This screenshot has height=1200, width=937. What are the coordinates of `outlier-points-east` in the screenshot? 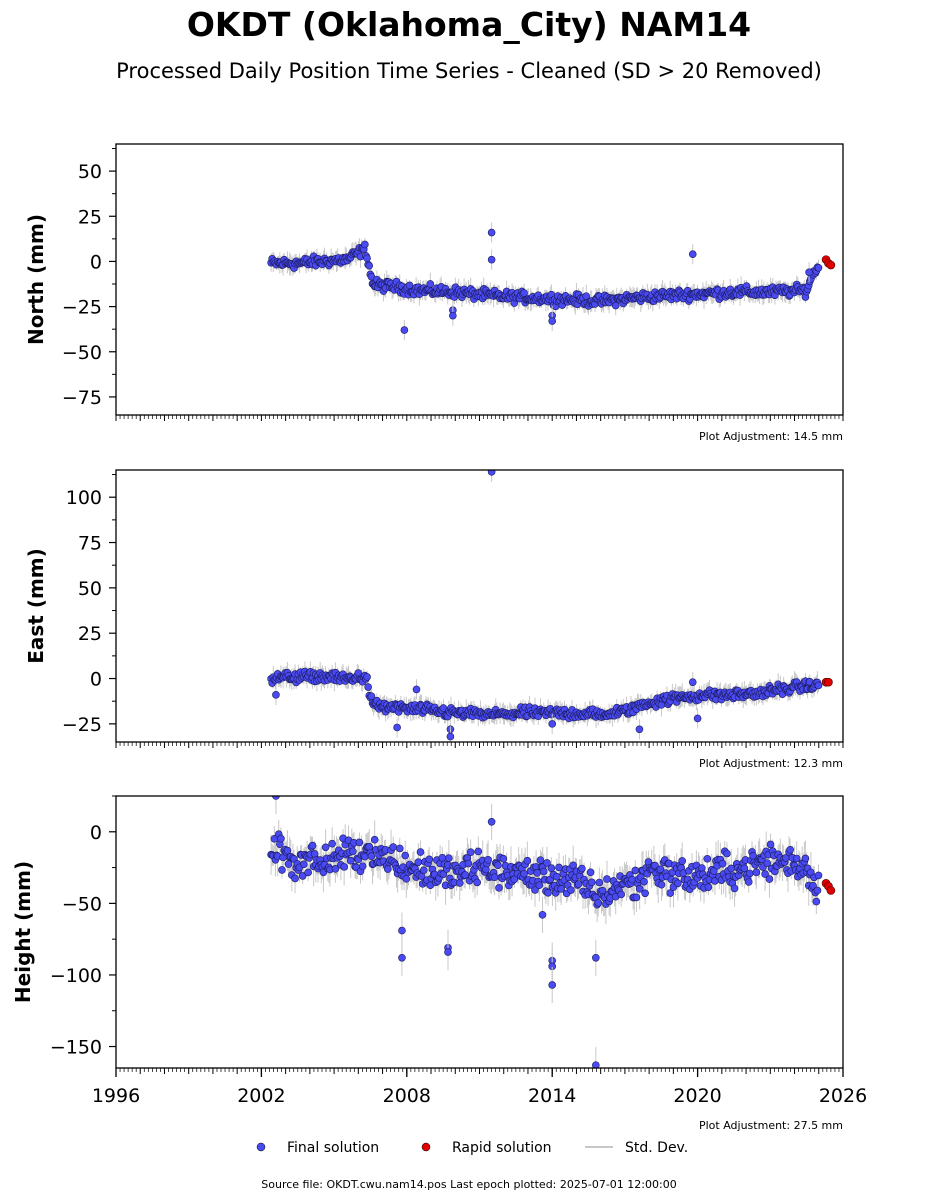 It's located at (487, 606).